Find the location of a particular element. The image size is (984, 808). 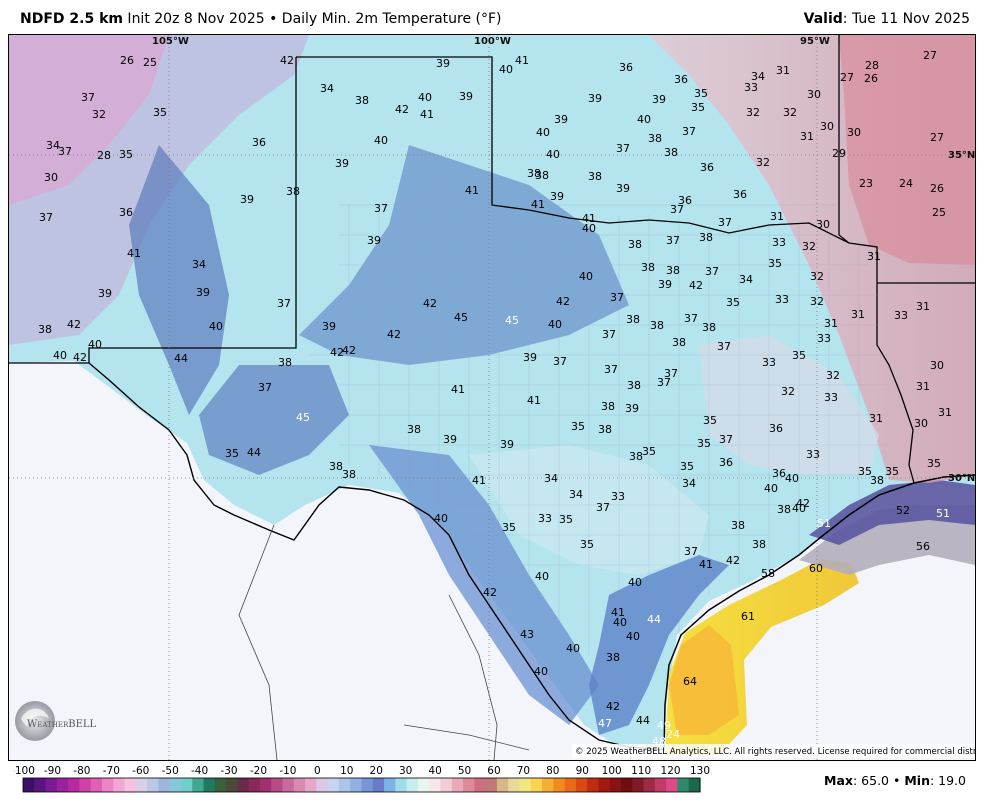

legend-tick-label: 100 is located at coordinates (612, 771).